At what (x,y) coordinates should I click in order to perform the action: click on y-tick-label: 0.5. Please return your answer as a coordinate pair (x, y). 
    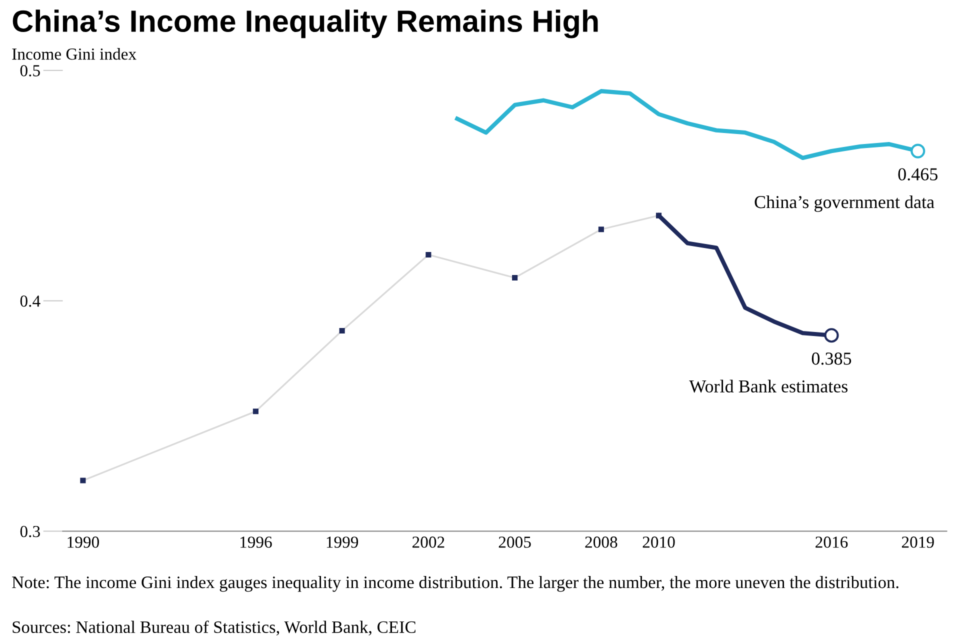
    Looking at the image, I should click on (30, 70).